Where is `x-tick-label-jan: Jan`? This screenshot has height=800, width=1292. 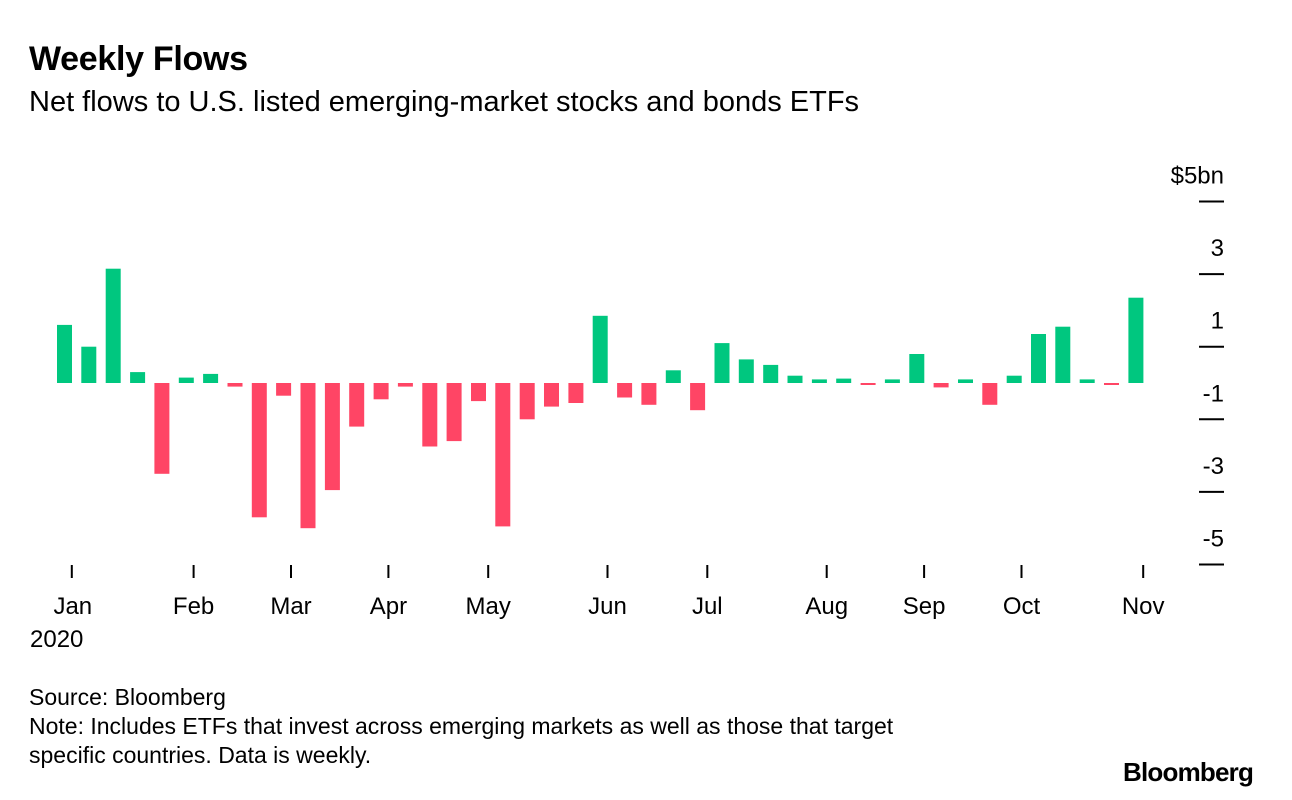
x-tick-label-jan: Jan is located at coordinates (72, 606).